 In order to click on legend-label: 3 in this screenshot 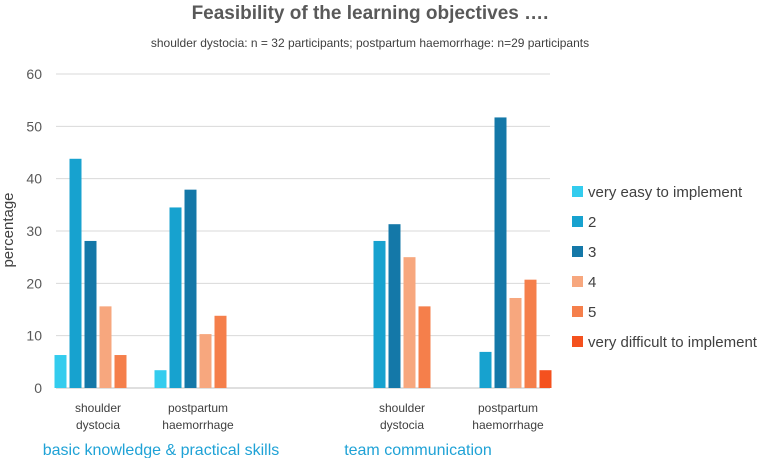, I will do `click(592, 252)`.